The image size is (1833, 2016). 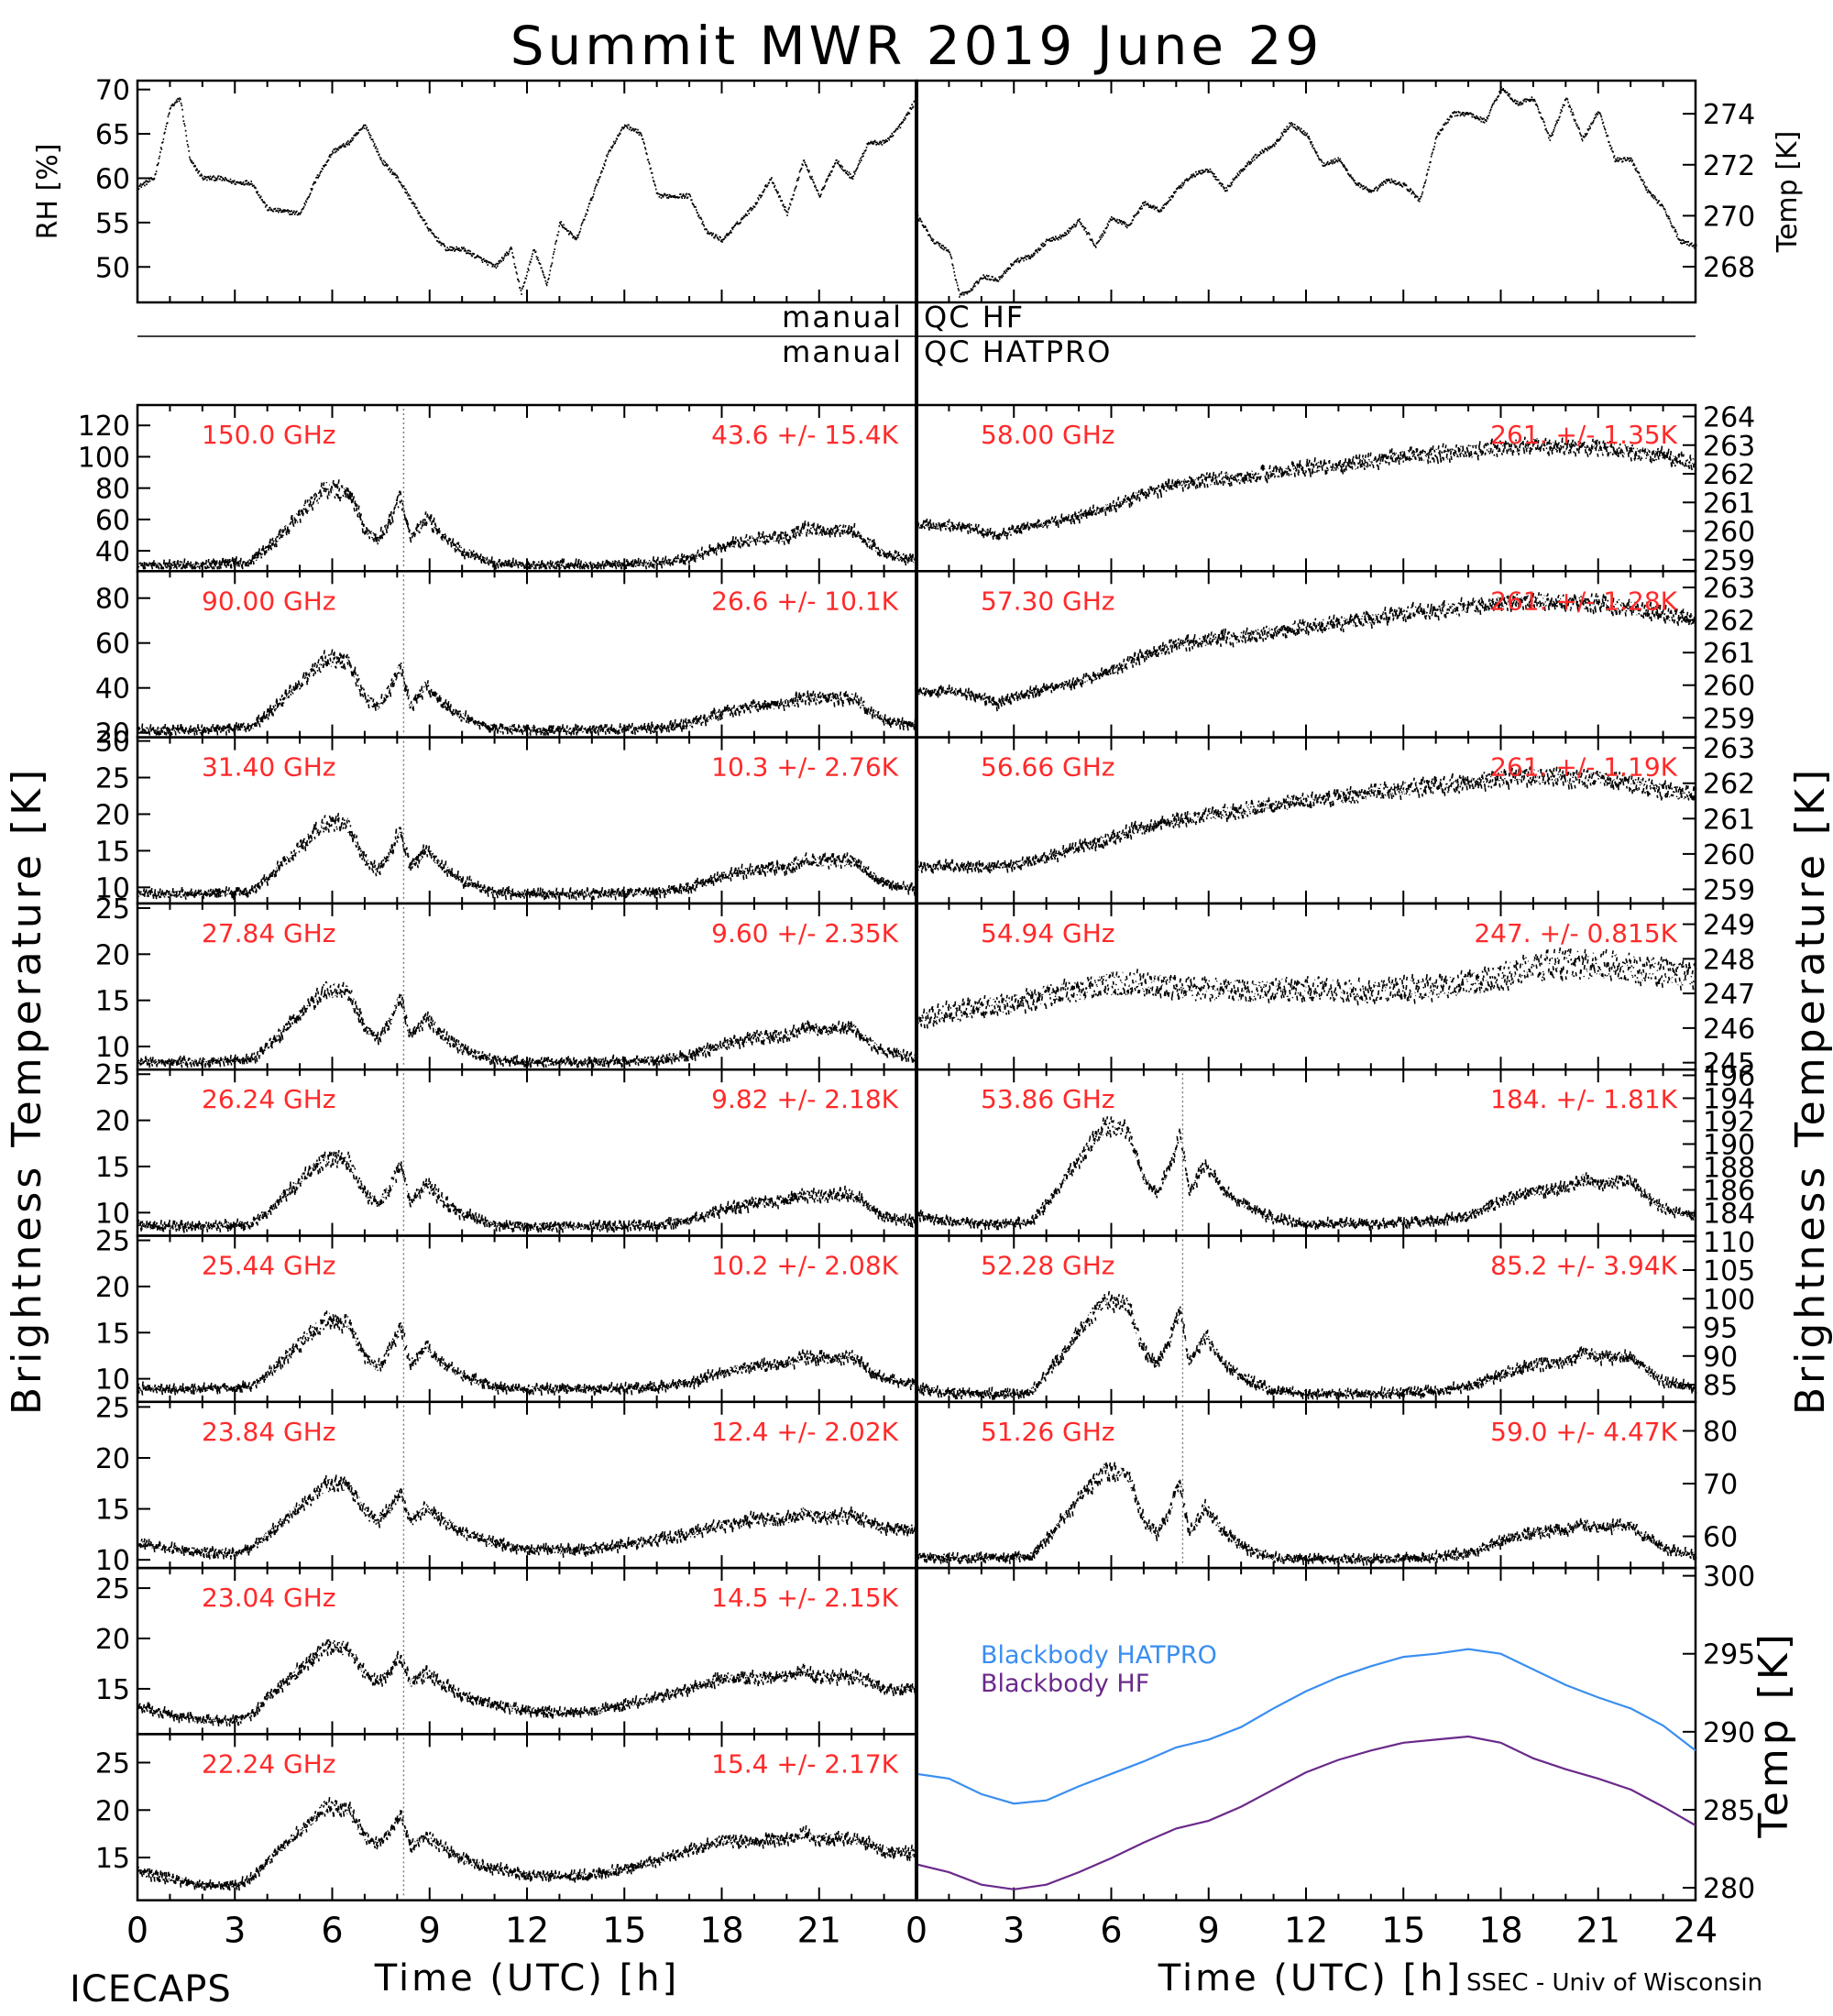 I want to click on panel-rh, so click(x=527, y=191).